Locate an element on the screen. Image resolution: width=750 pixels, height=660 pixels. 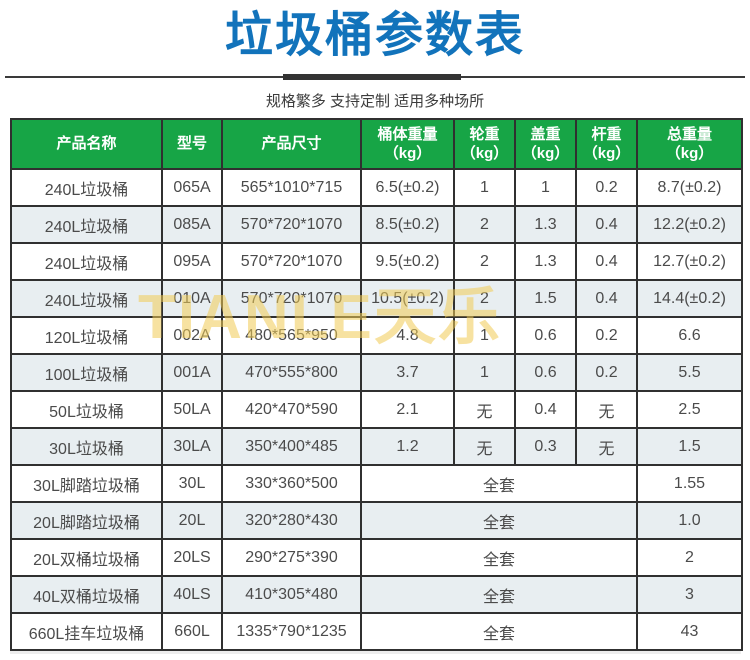
table-cell: 2.1 is located at coordinates (407, 409).